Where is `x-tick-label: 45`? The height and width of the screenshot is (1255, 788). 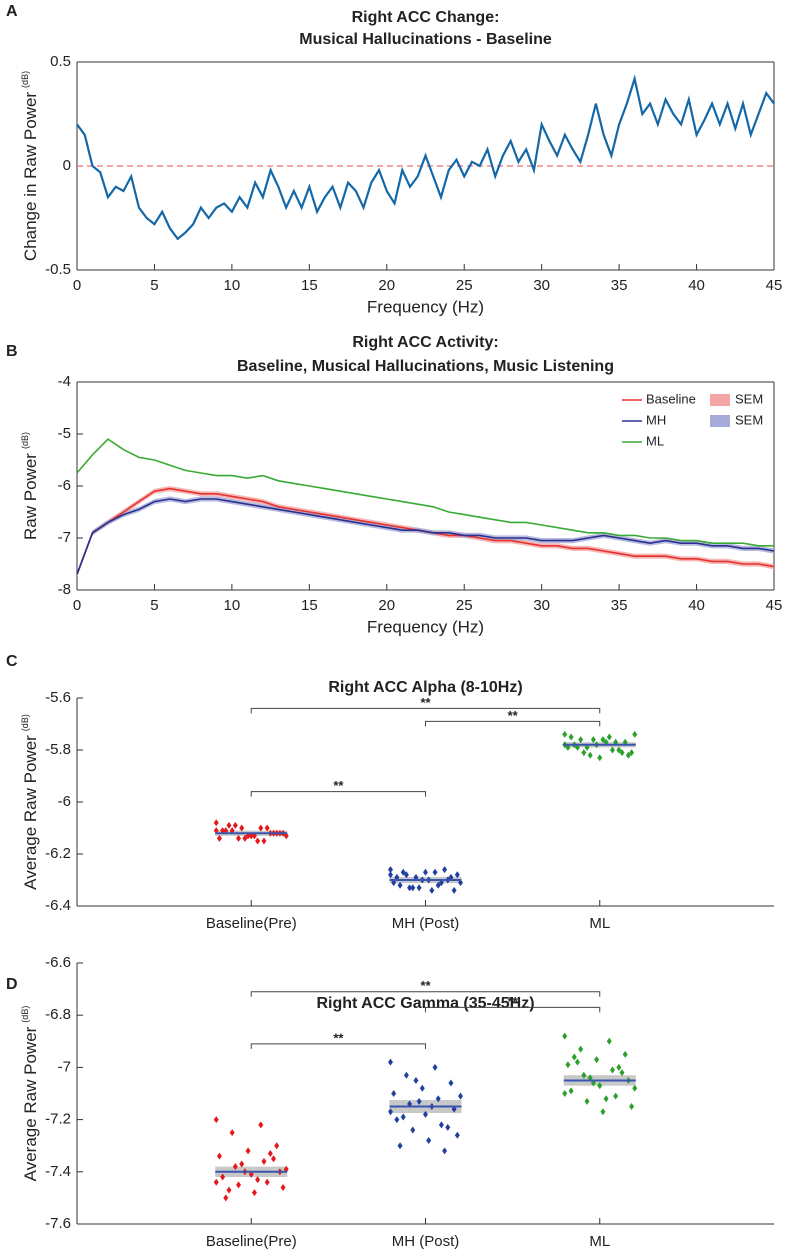 x-tick-label: 45 is located at coordinates (774, 605).